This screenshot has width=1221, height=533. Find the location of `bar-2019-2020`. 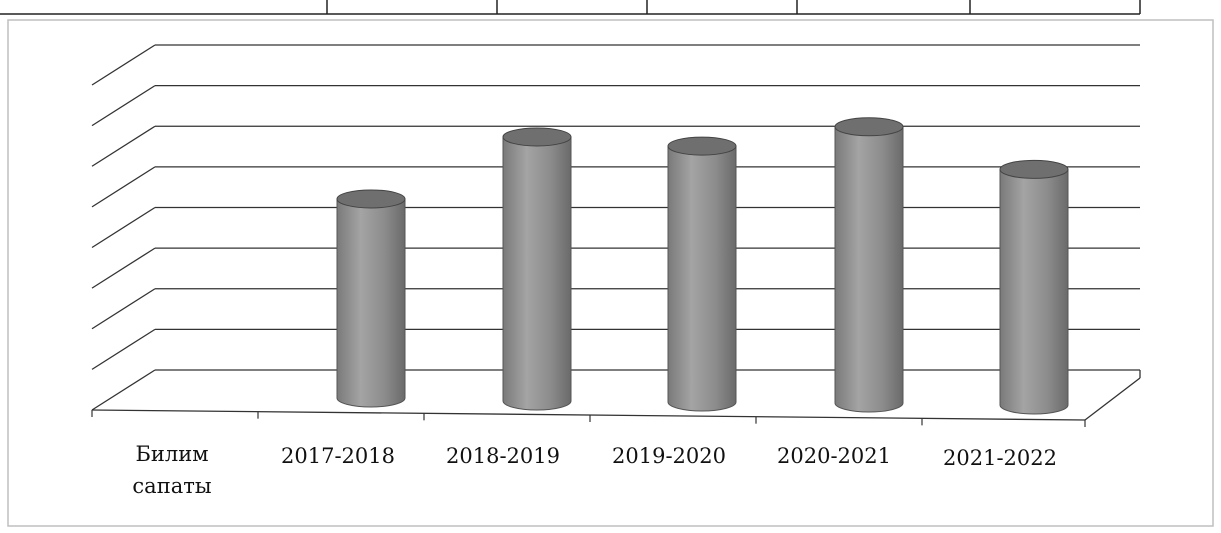

bar-2019-2020 is located at coordinates (702, 274).